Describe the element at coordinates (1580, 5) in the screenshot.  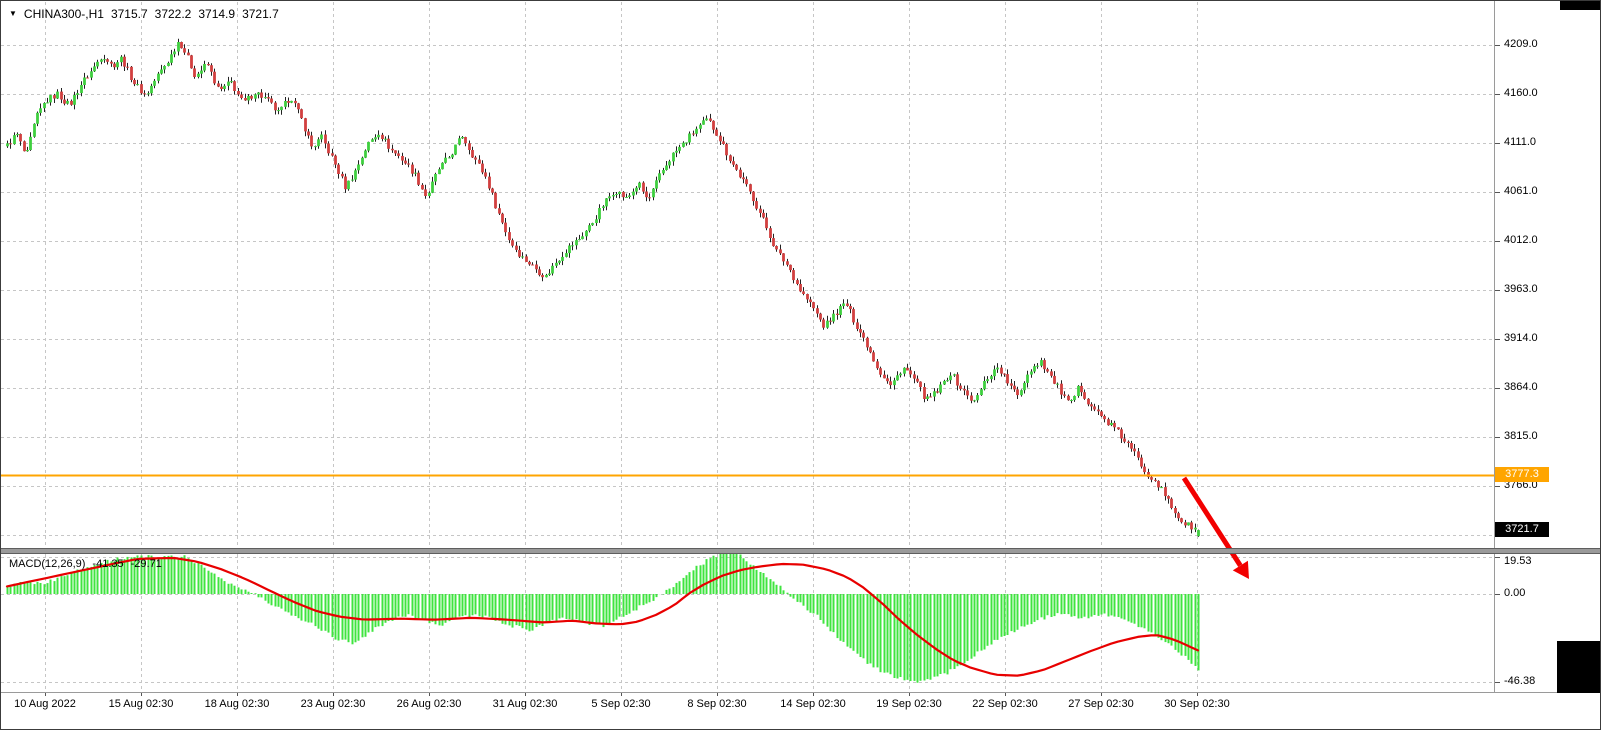
I see `top-right-black-marker` at that location.